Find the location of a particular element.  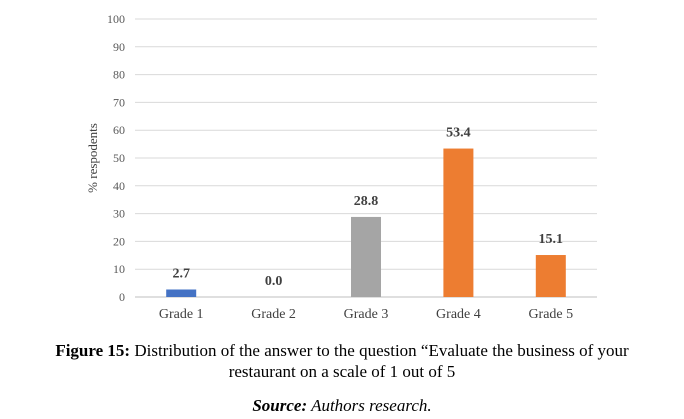

y-axis-label: % respodents is located at coordinates (92, 158).